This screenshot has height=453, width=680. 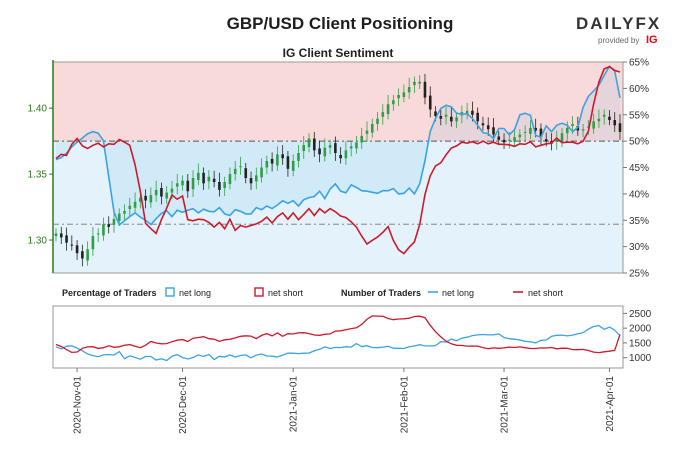 What do you see at coordinates (505, 405) in the screenshot?
I see `date-tick-label: 2021-Mar-01` at bounding box center [505, 405].